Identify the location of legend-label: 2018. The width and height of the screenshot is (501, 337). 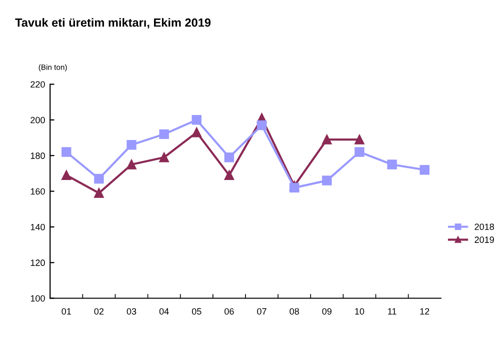
(484, 227).